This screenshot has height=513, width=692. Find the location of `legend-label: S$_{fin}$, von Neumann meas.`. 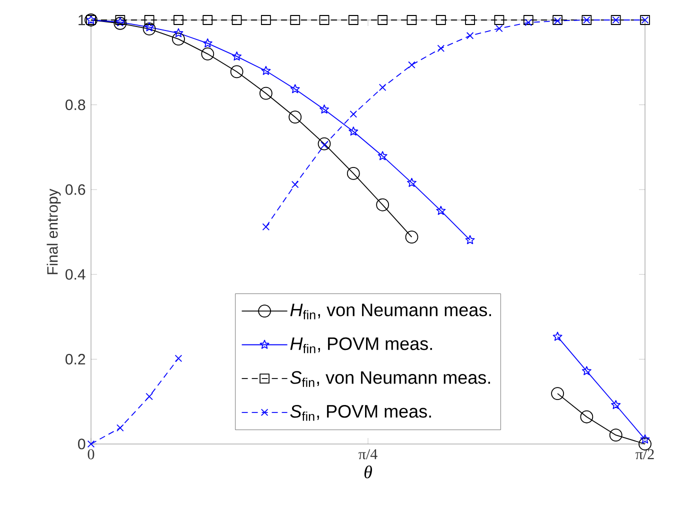

legend-label: S$_{fin}$, von Neumann meas. is located at coordinates (390, 379).